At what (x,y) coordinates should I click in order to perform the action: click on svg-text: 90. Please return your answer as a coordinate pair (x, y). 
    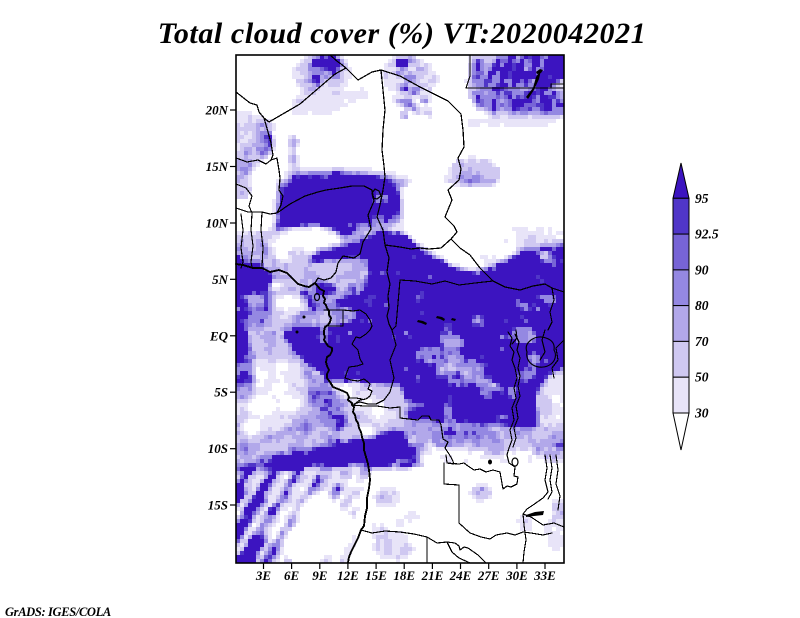
    Looking at the image, I should click on (702, 269).